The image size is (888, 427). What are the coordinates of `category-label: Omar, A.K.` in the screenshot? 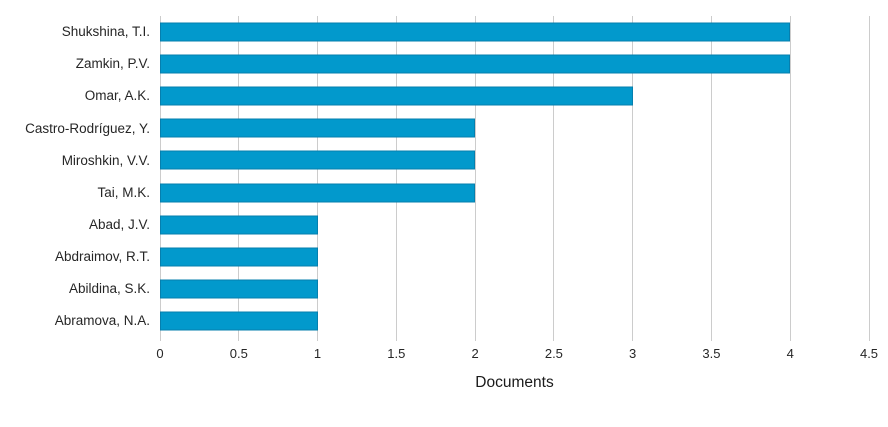 It's located at (117, 96).